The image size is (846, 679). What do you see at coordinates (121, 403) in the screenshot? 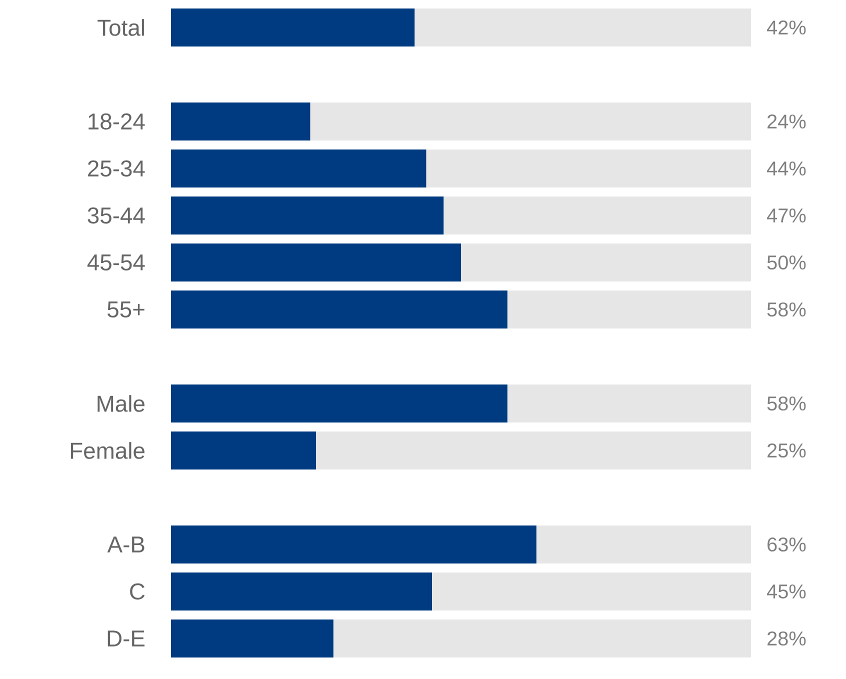
I see `y-tick-label: Male` at bounding box center [121, 403].